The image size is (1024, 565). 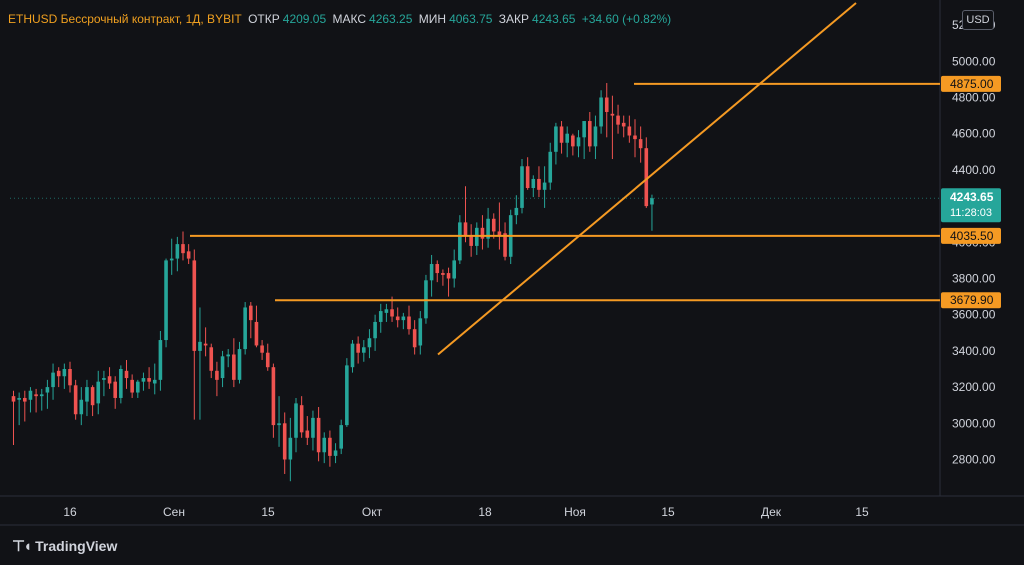 What do you see at coordinates (978, 20) in the screenshot?
I see `currency-button: USD` at bounding box center [978, 20].